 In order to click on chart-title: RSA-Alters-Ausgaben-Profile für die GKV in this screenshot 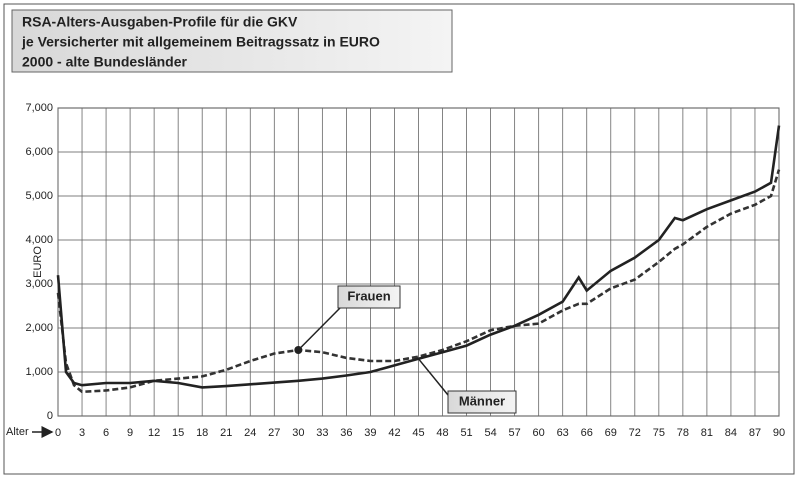, I will do `click(160, 22)`.